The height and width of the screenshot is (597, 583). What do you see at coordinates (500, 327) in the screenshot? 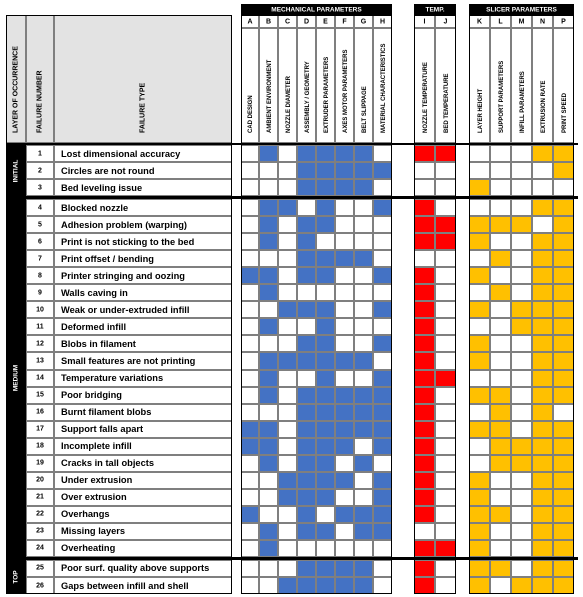
I see `matrix-cell-11-L` at bounding box center [500, 327].